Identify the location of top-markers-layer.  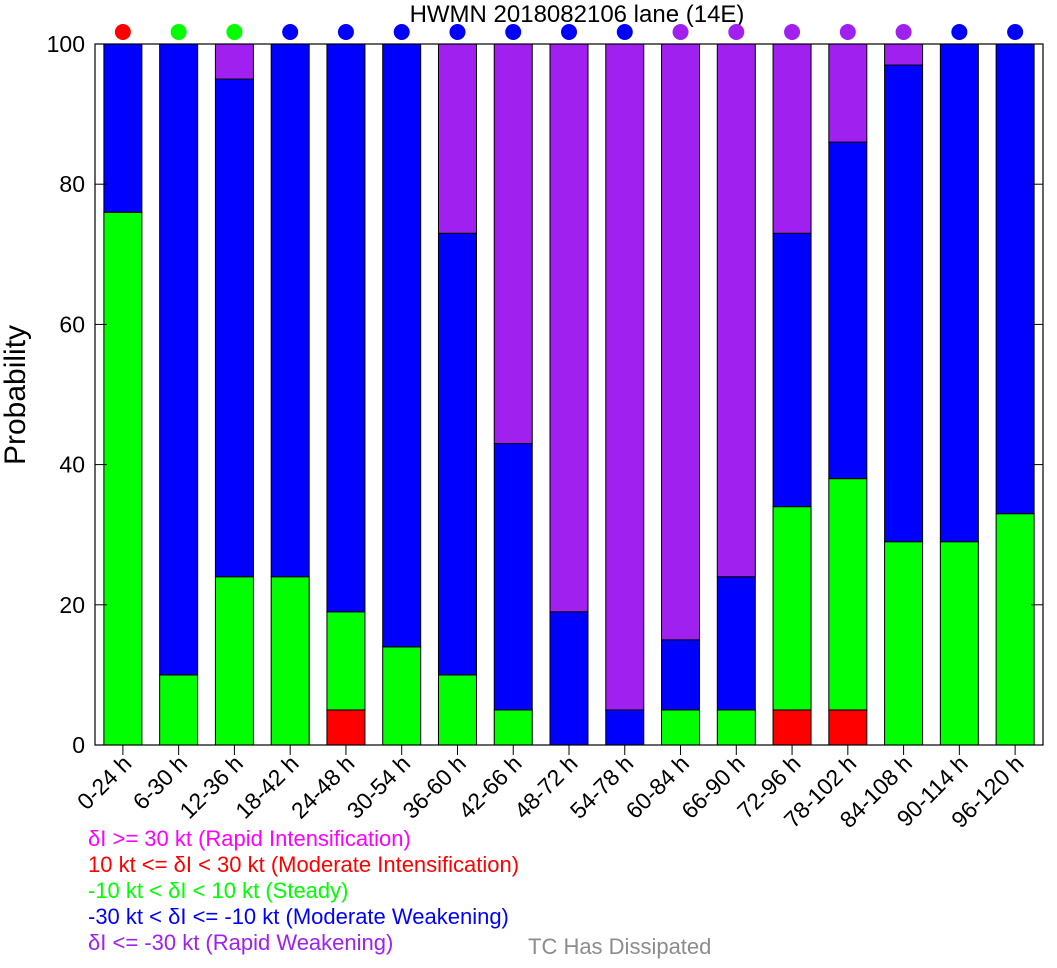
(569, 32).